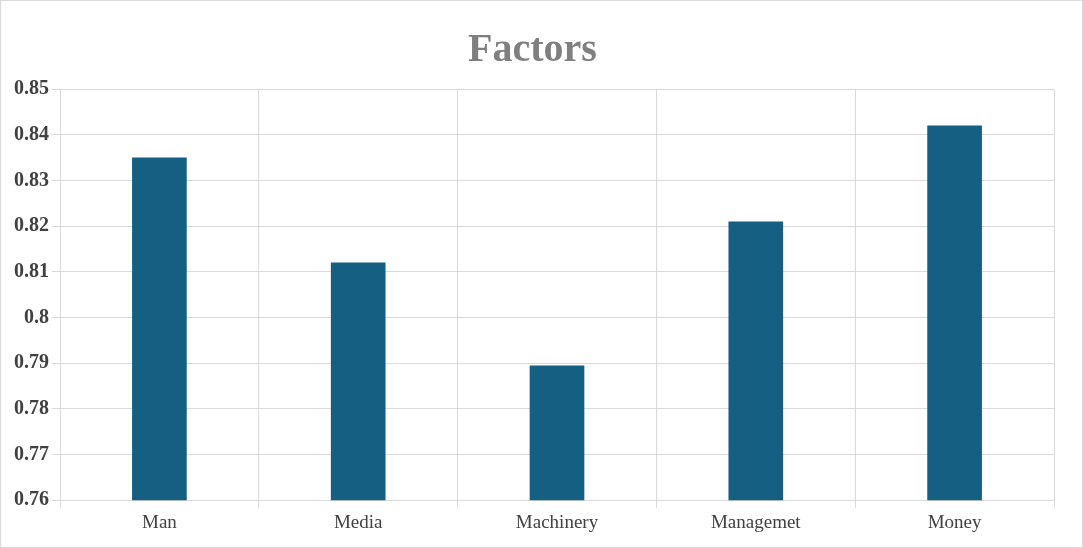 The height and width of the screenshot is (548, 1083). I want to click on y-tick-label: 0.77, so click(31, 452).